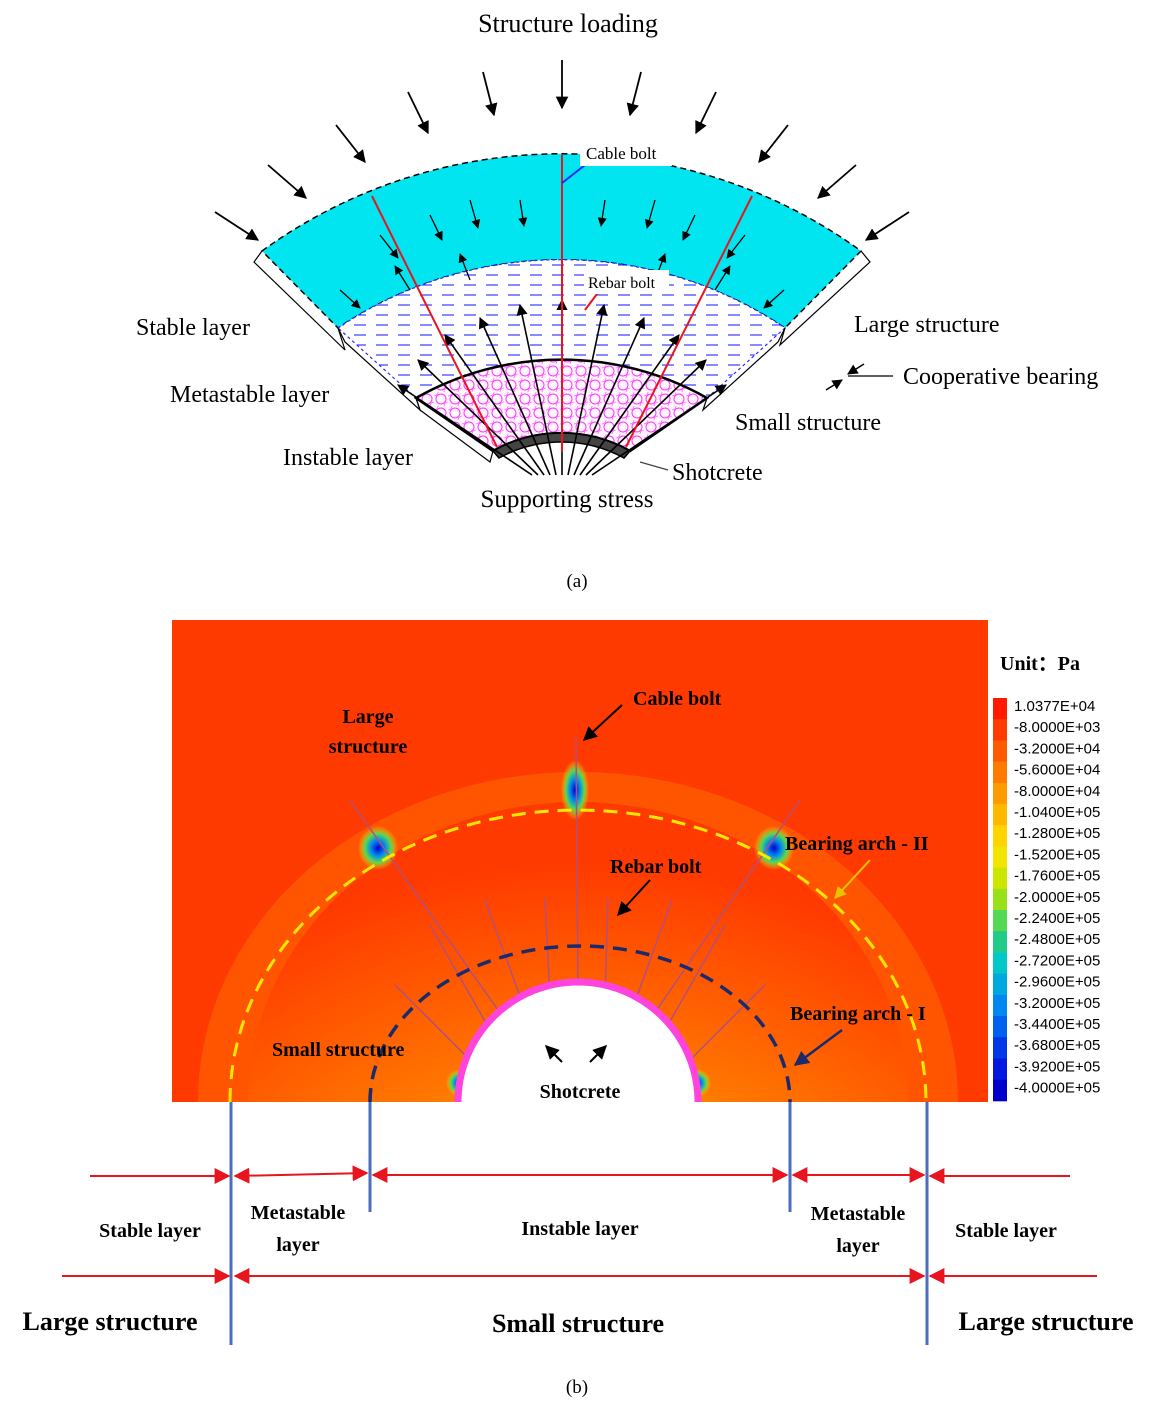 The image size is (1150, 1408). Describe the element at coordinates (1057, 833) in the screenshot. I see `legend-value-label: -1.2800E+05` at that location.